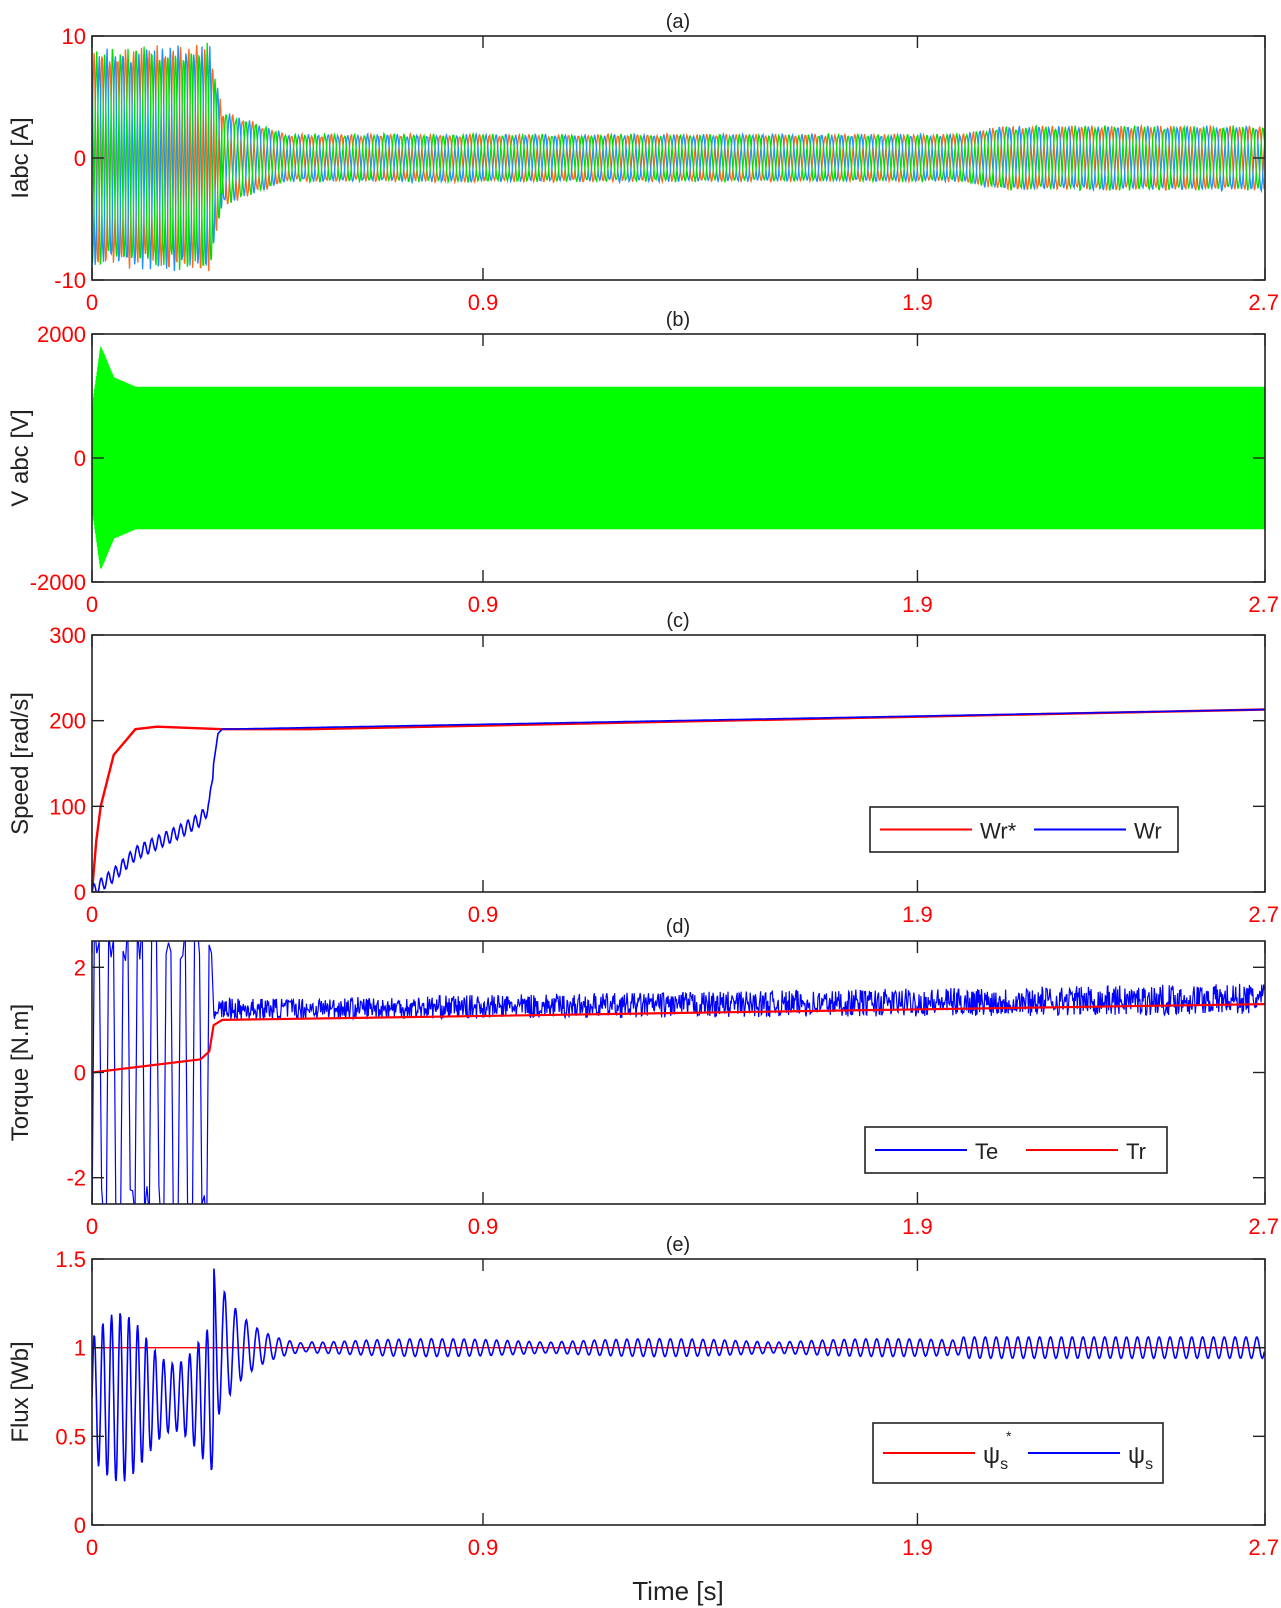 The image size is (1281, 1608). Describe the element at coordinates (80, 1348) in the screenshot. I see `y-tick-label: 1` at that location.